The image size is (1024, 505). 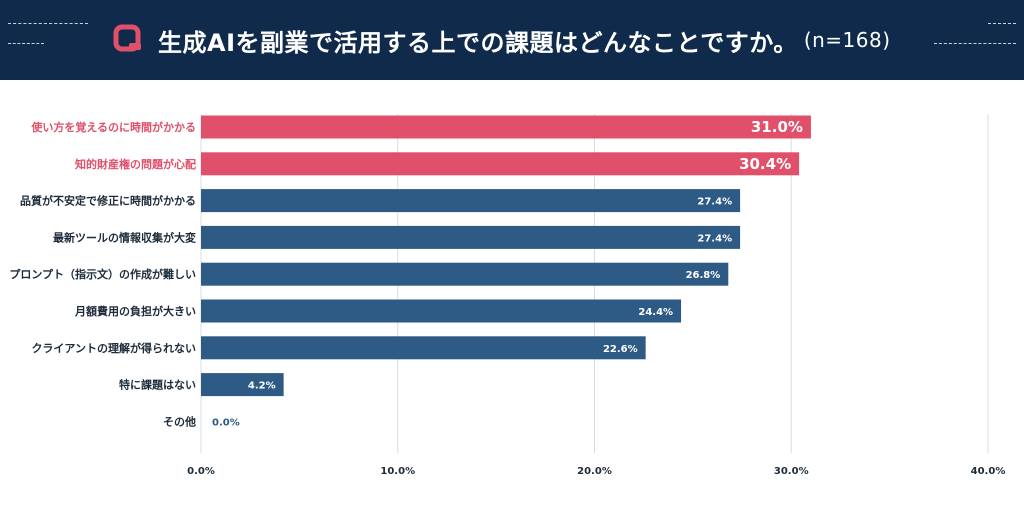 I want to click on x-axis-ticks: 0.0% 10.0% 20.0% 30.0% 40.0%, so click(x=596, y=471).